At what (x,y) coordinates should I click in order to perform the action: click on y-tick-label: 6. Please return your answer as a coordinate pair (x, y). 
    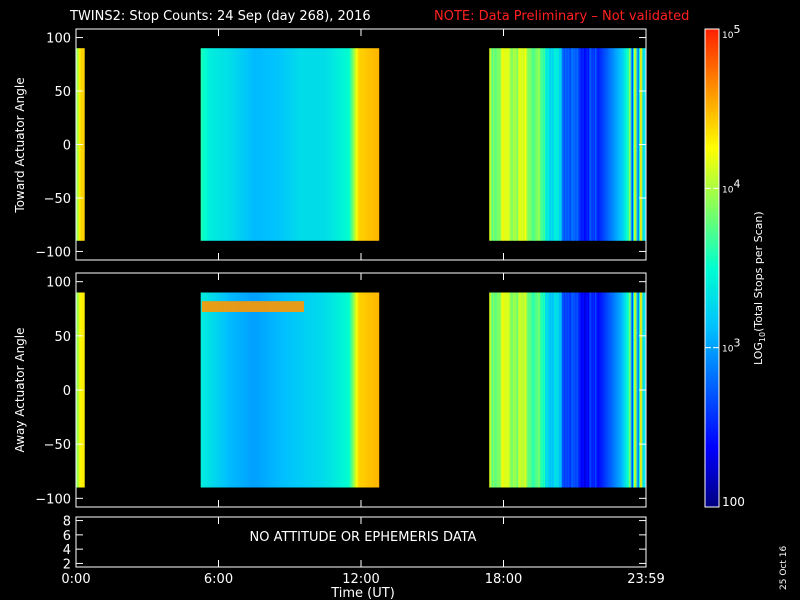
    Looking at the image, I should click on (67, 536).